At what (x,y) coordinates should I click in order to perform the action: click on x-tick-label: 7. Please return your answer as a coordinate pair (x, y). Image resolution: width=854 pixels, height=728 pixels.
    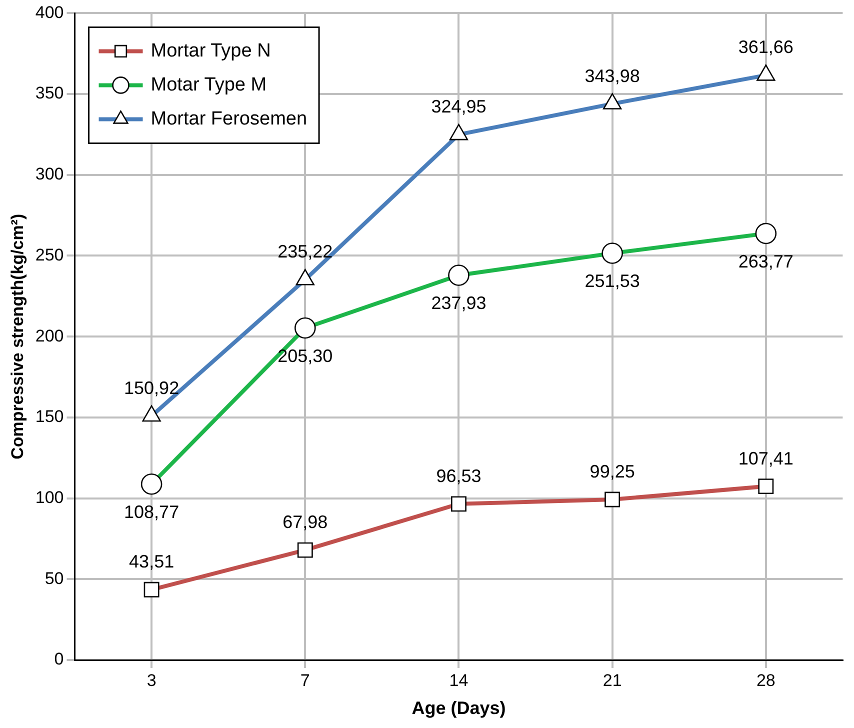
    Looking at the image, I should click on (305, 680).